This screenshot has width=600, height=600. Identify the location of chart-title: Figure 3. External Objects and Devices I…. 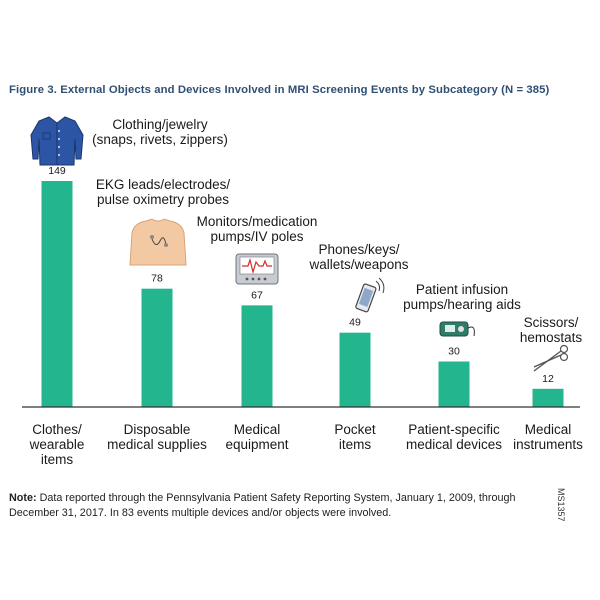
(279, 90).